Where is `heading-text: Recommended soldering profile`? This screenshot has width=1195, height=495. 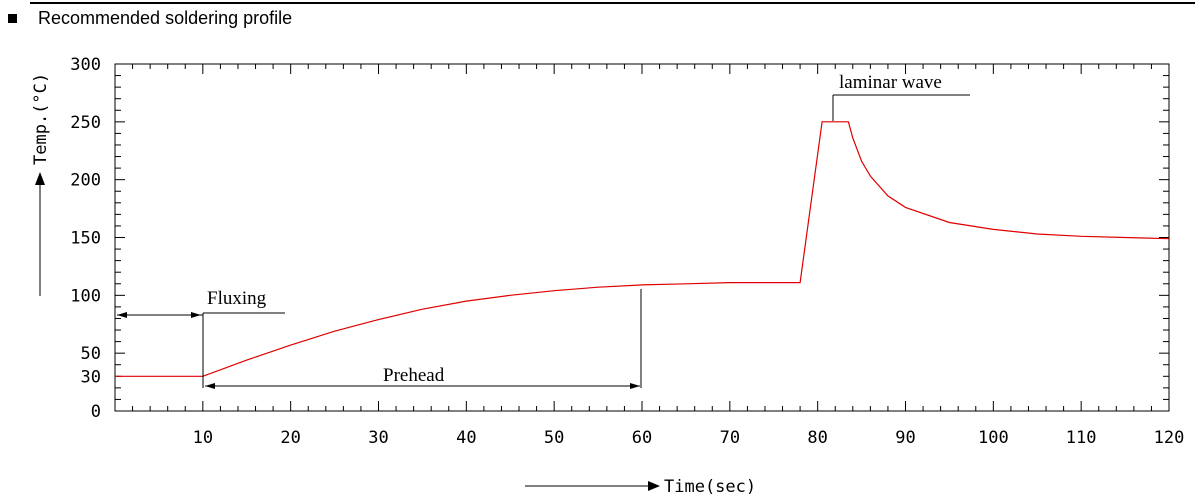
heading-text: Recommended soldering profile is located at coordinates (165, 17).